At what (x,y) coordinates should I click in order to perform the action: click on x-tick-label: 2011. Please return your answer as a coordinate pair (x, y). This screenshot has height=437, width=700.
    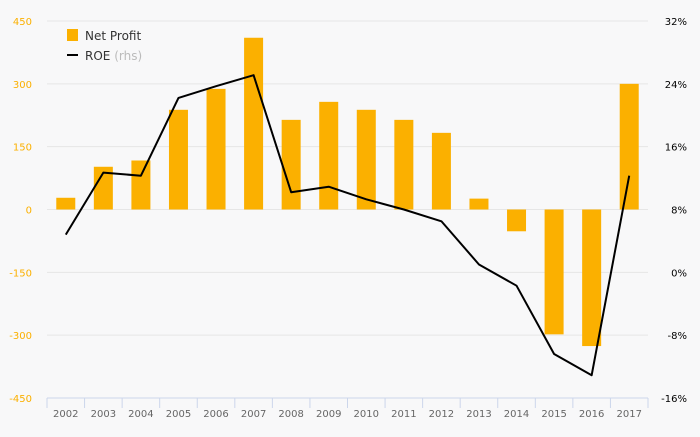
    Looking at the image, I should click on (403, 414).